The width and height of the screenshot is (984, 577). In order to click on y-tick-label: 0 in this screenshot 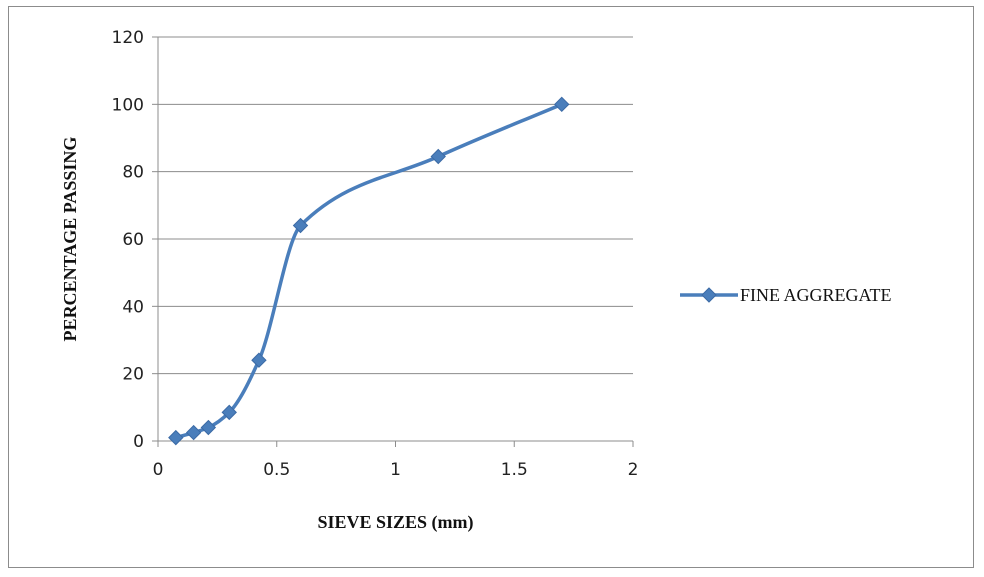, I will do `click(138, 442)`.